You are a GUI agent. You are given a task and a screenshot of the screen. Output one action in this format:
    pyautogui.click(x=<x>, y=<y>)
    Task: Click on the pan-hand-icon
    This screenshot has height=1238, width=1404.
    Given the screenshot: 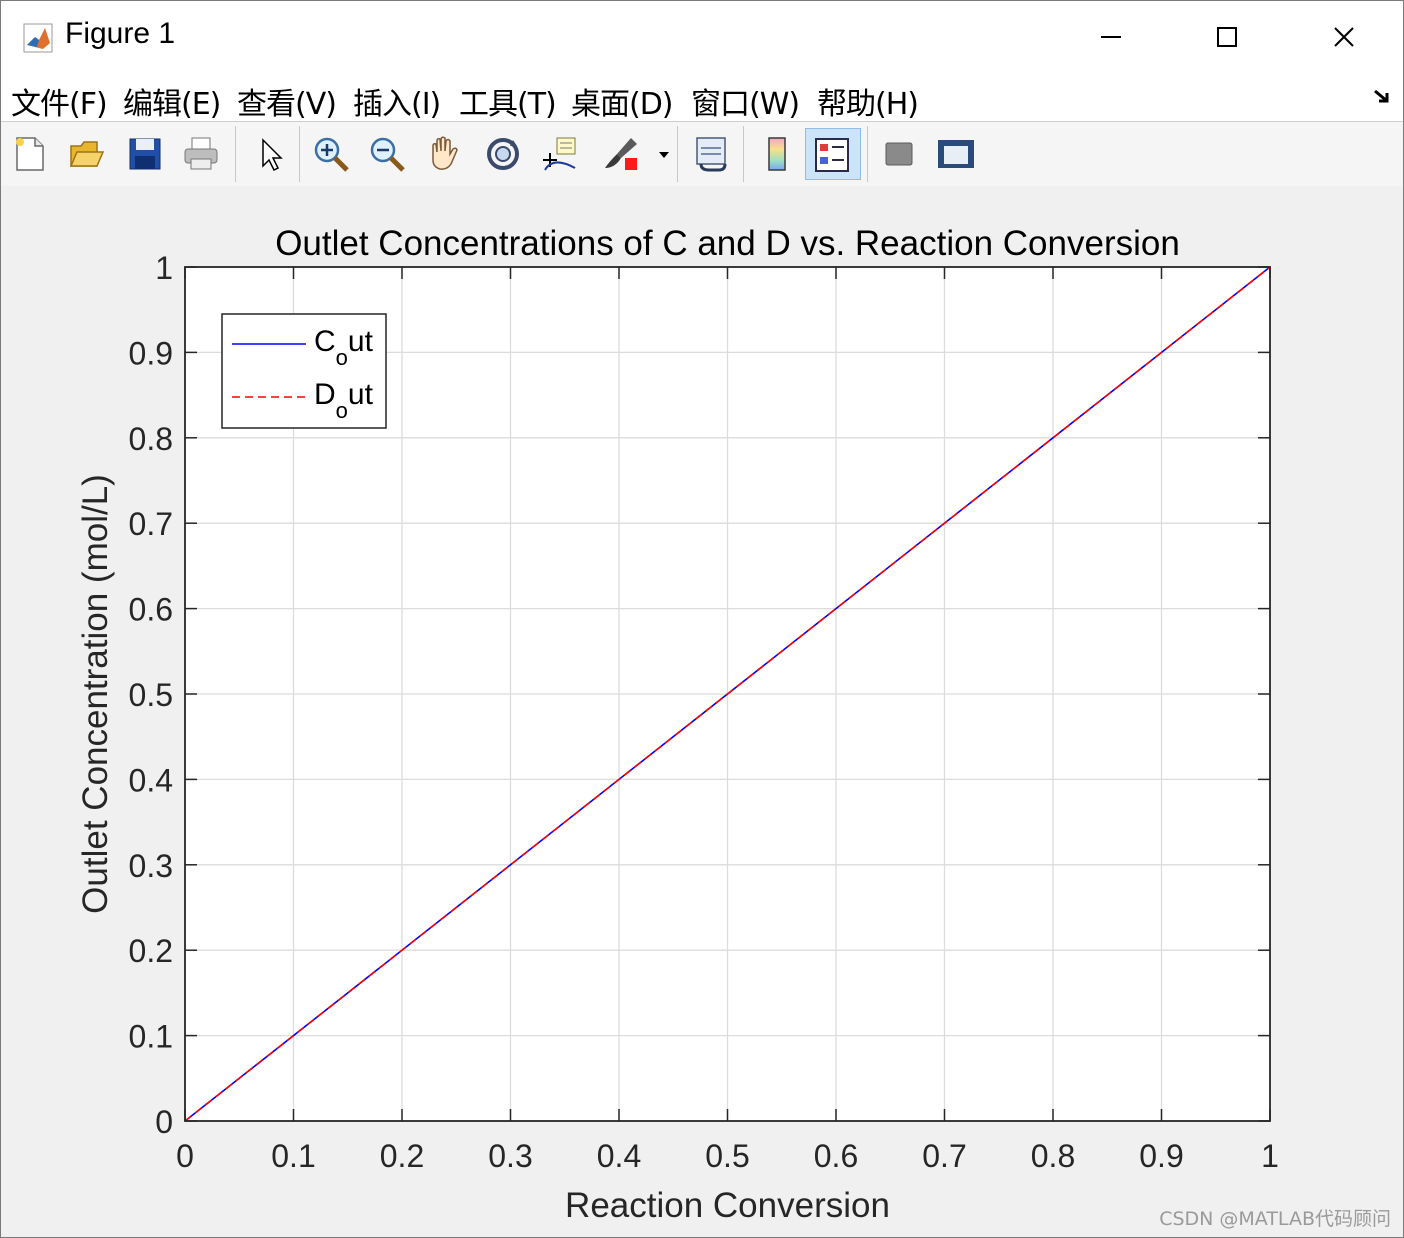 What is the action you would take?
    pyautogui.click(x=445, y=153)
    